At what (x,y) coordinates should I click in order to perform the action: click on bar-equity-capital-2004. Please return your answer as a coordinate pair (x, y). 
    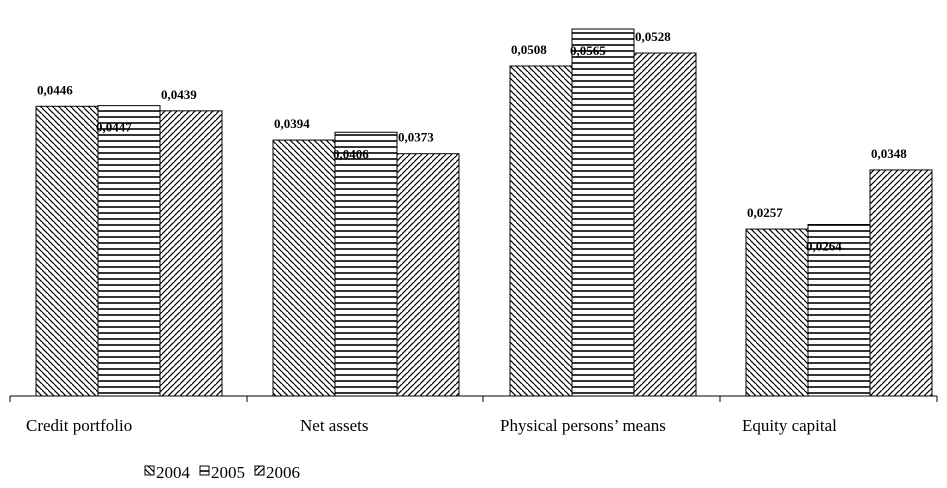
    Looking at the image, I should click on (777, 312).